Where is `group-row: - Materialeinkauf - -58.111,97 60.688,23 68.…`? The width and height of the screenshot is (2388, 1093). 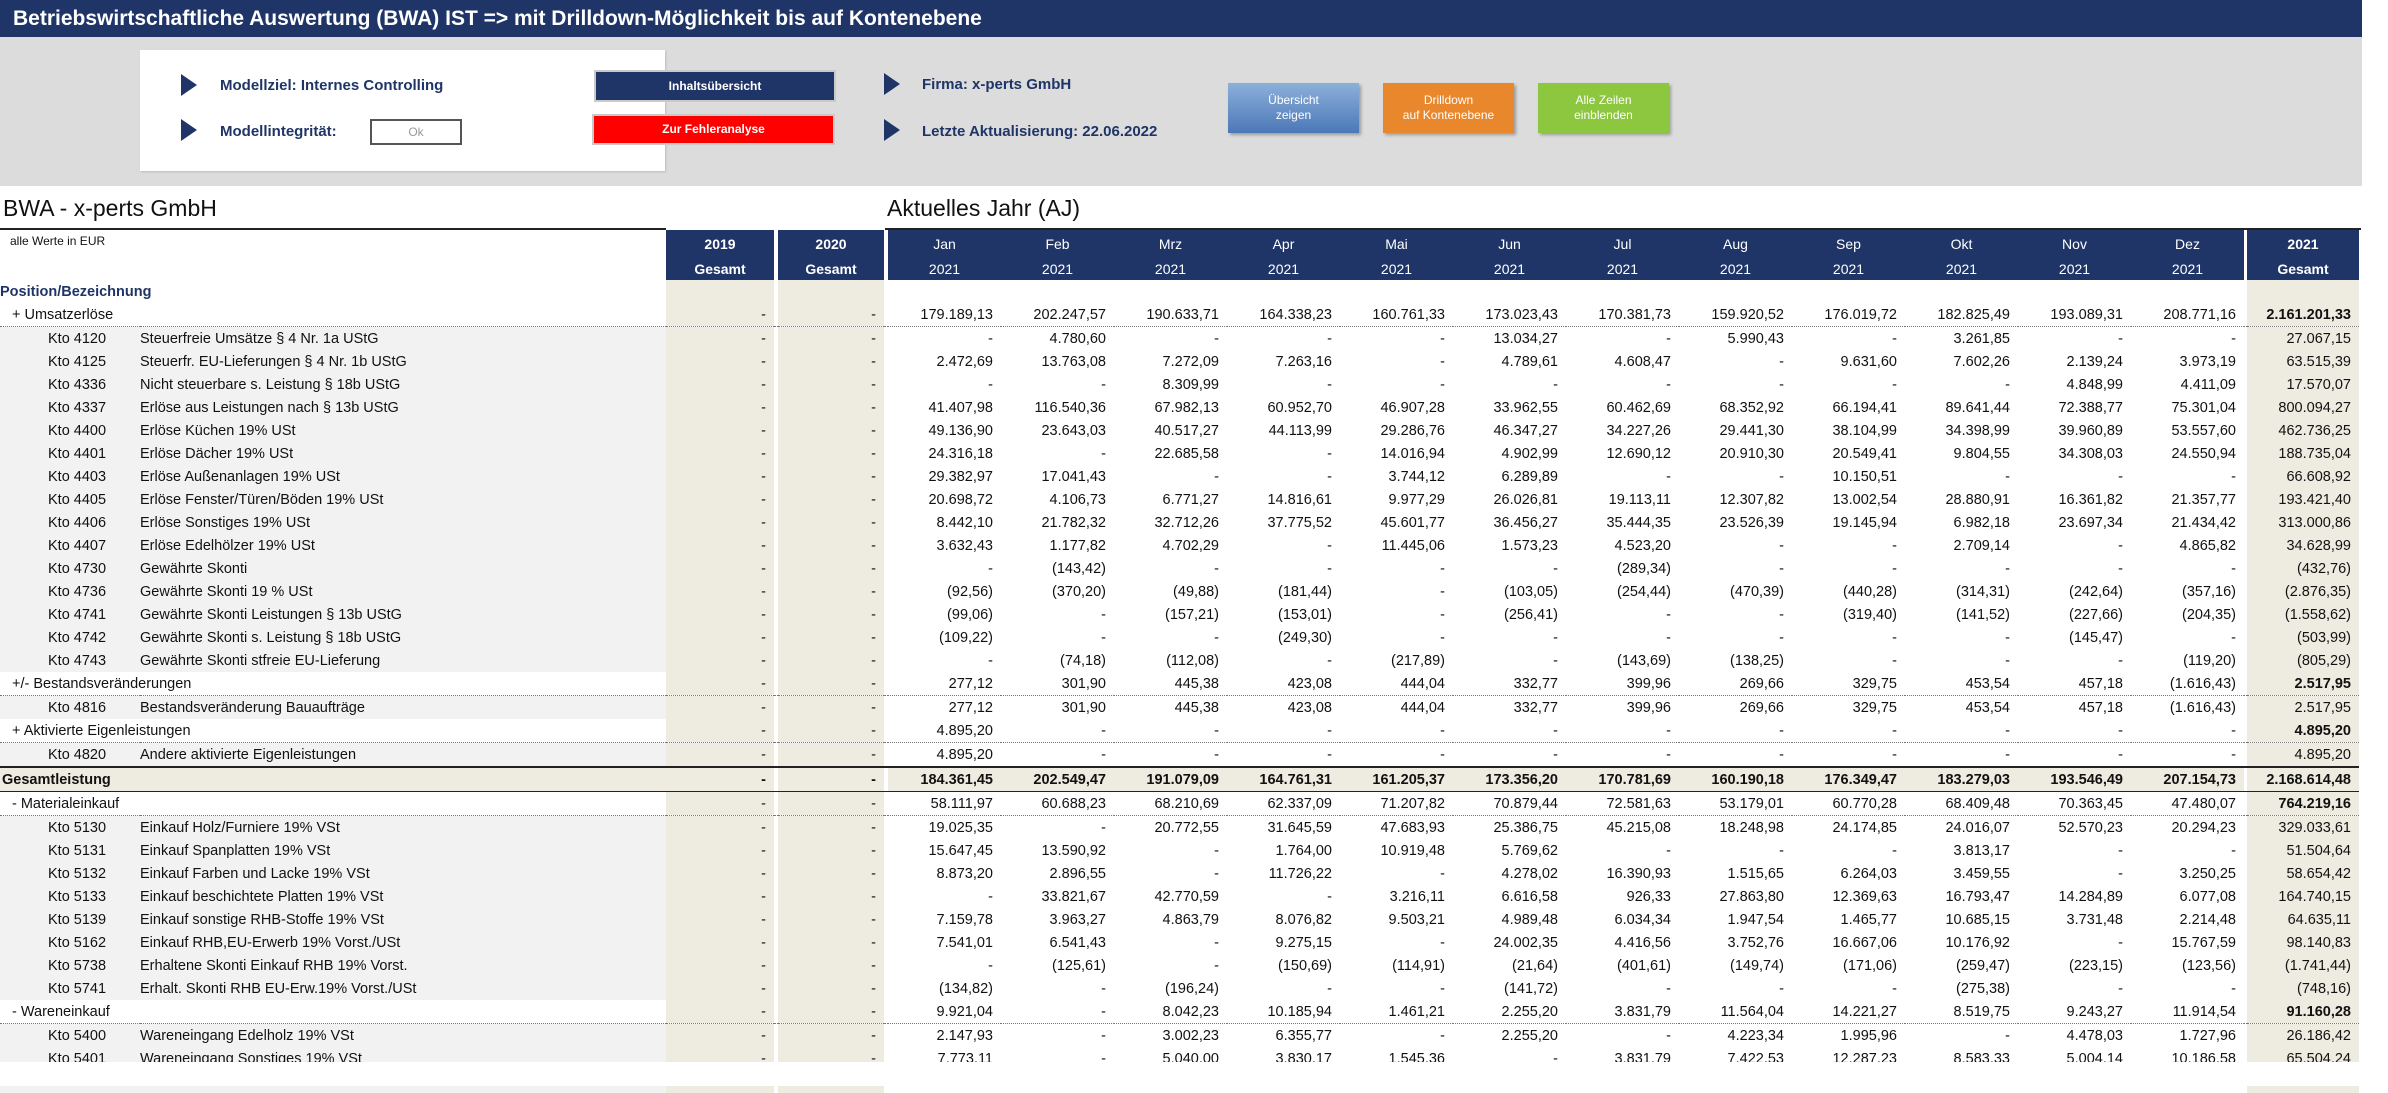 group-row: - Materialeinkauf - -58.111,97 60.688,23 68.… is located at coordinates (1179, 803).